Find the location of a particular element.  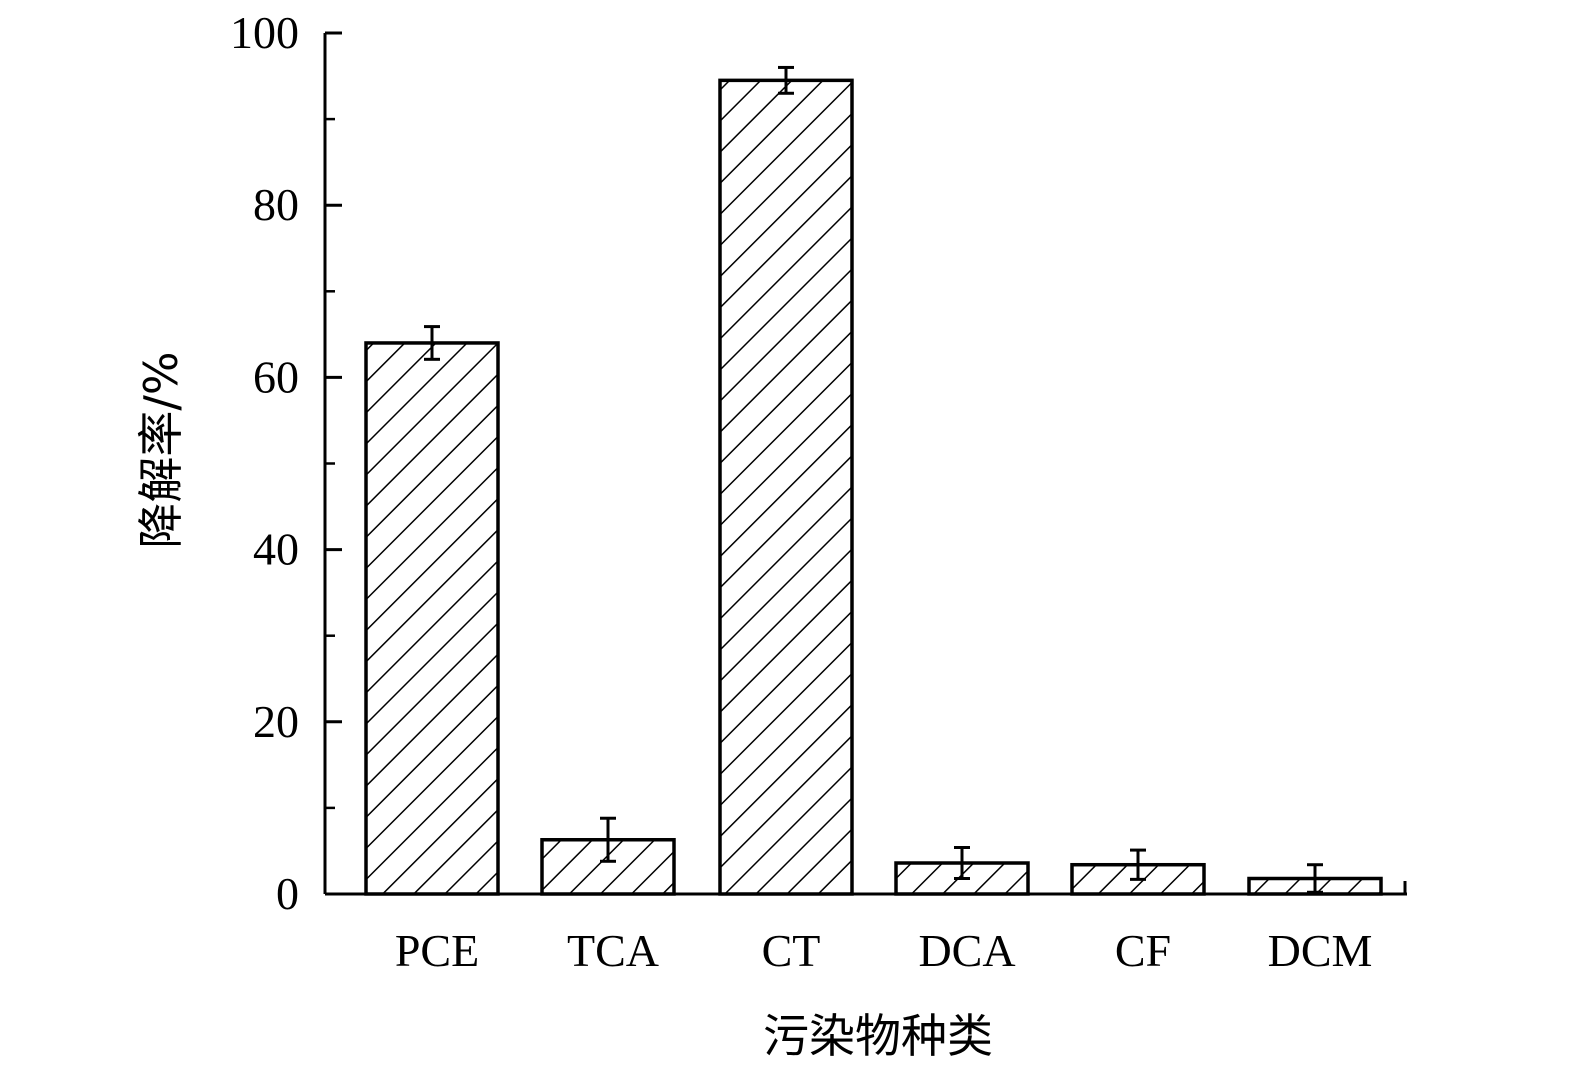

y-axis-title: 降解率/% is located at coordinates (161, 449).